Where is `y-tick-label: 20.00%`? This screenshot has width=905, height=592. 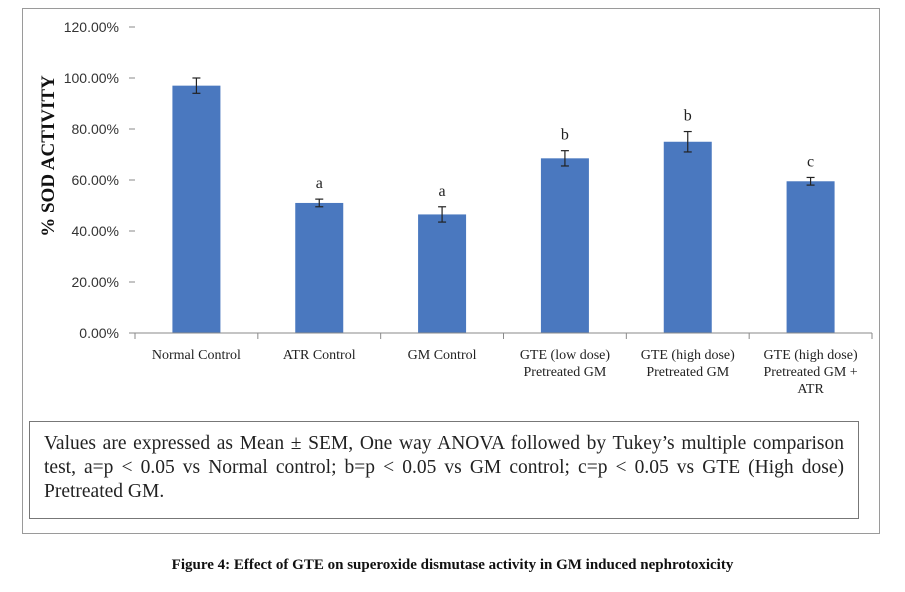
y-tick-label: 20.00% is located at coordinates (95, 282).